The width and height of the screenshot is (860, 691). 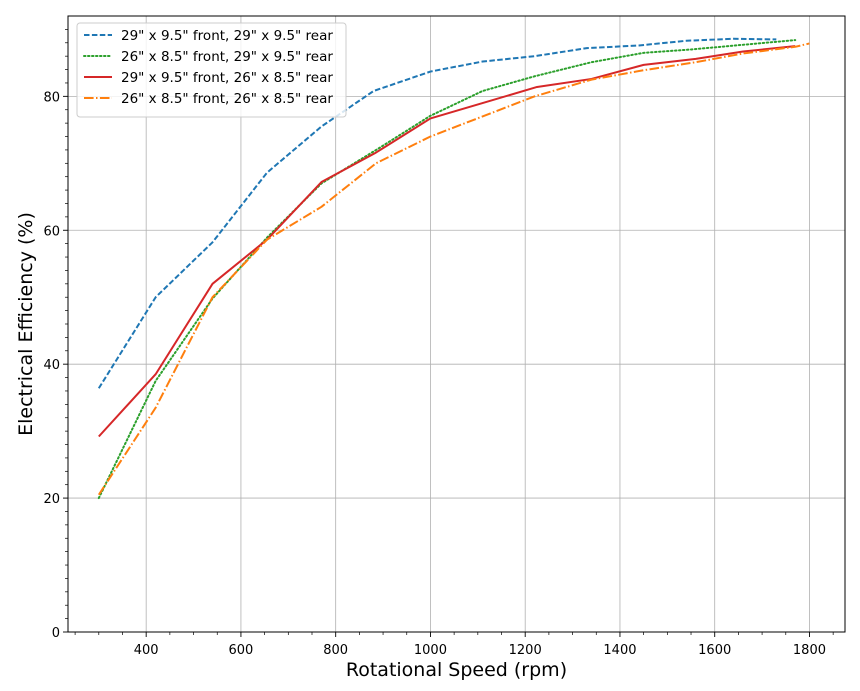 I want to click on x-tick-label-1200: 1200, so click(x=525, y=650).